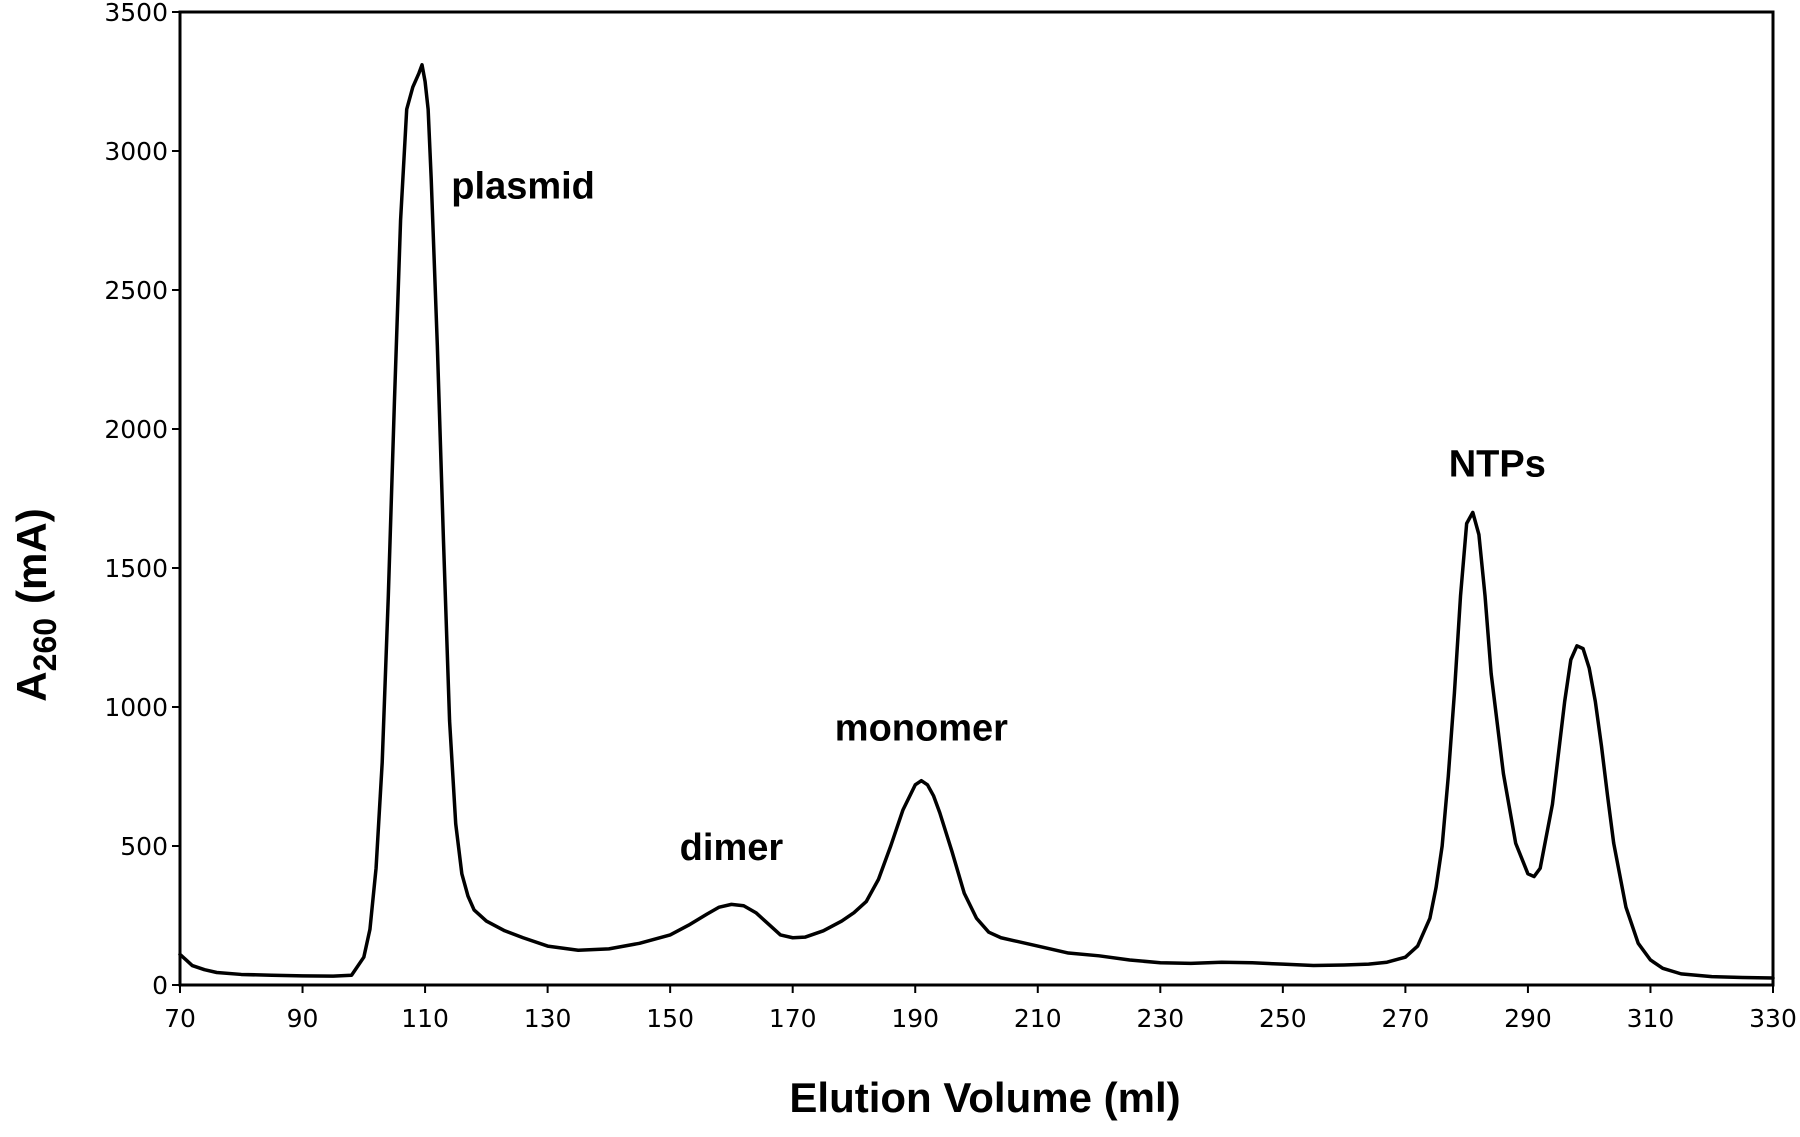 Image resolution: width=1800 pixels, height=1137 pixels. Describe the element at coordinates (670, 1018) in the screenshot. I see `x-tick-label: 150` at that location.